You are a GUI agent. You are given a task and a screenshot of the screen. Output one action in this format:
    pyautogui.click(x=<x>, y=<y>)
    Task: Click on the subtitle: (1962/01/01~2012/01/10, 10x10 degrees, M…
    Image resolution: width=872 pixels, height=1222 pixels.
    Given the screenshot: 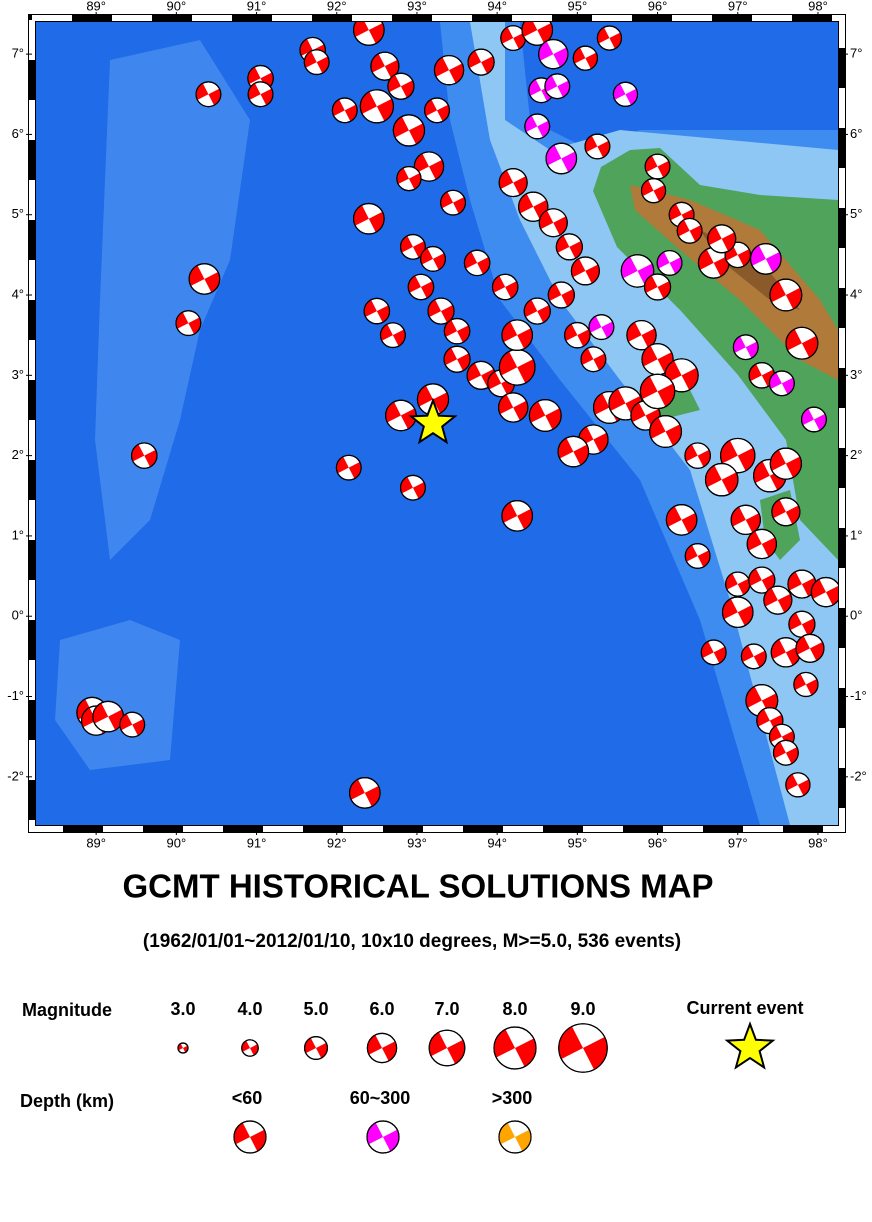 What is the action you would take?
    pyautogui.click(x=412, y=941)
    